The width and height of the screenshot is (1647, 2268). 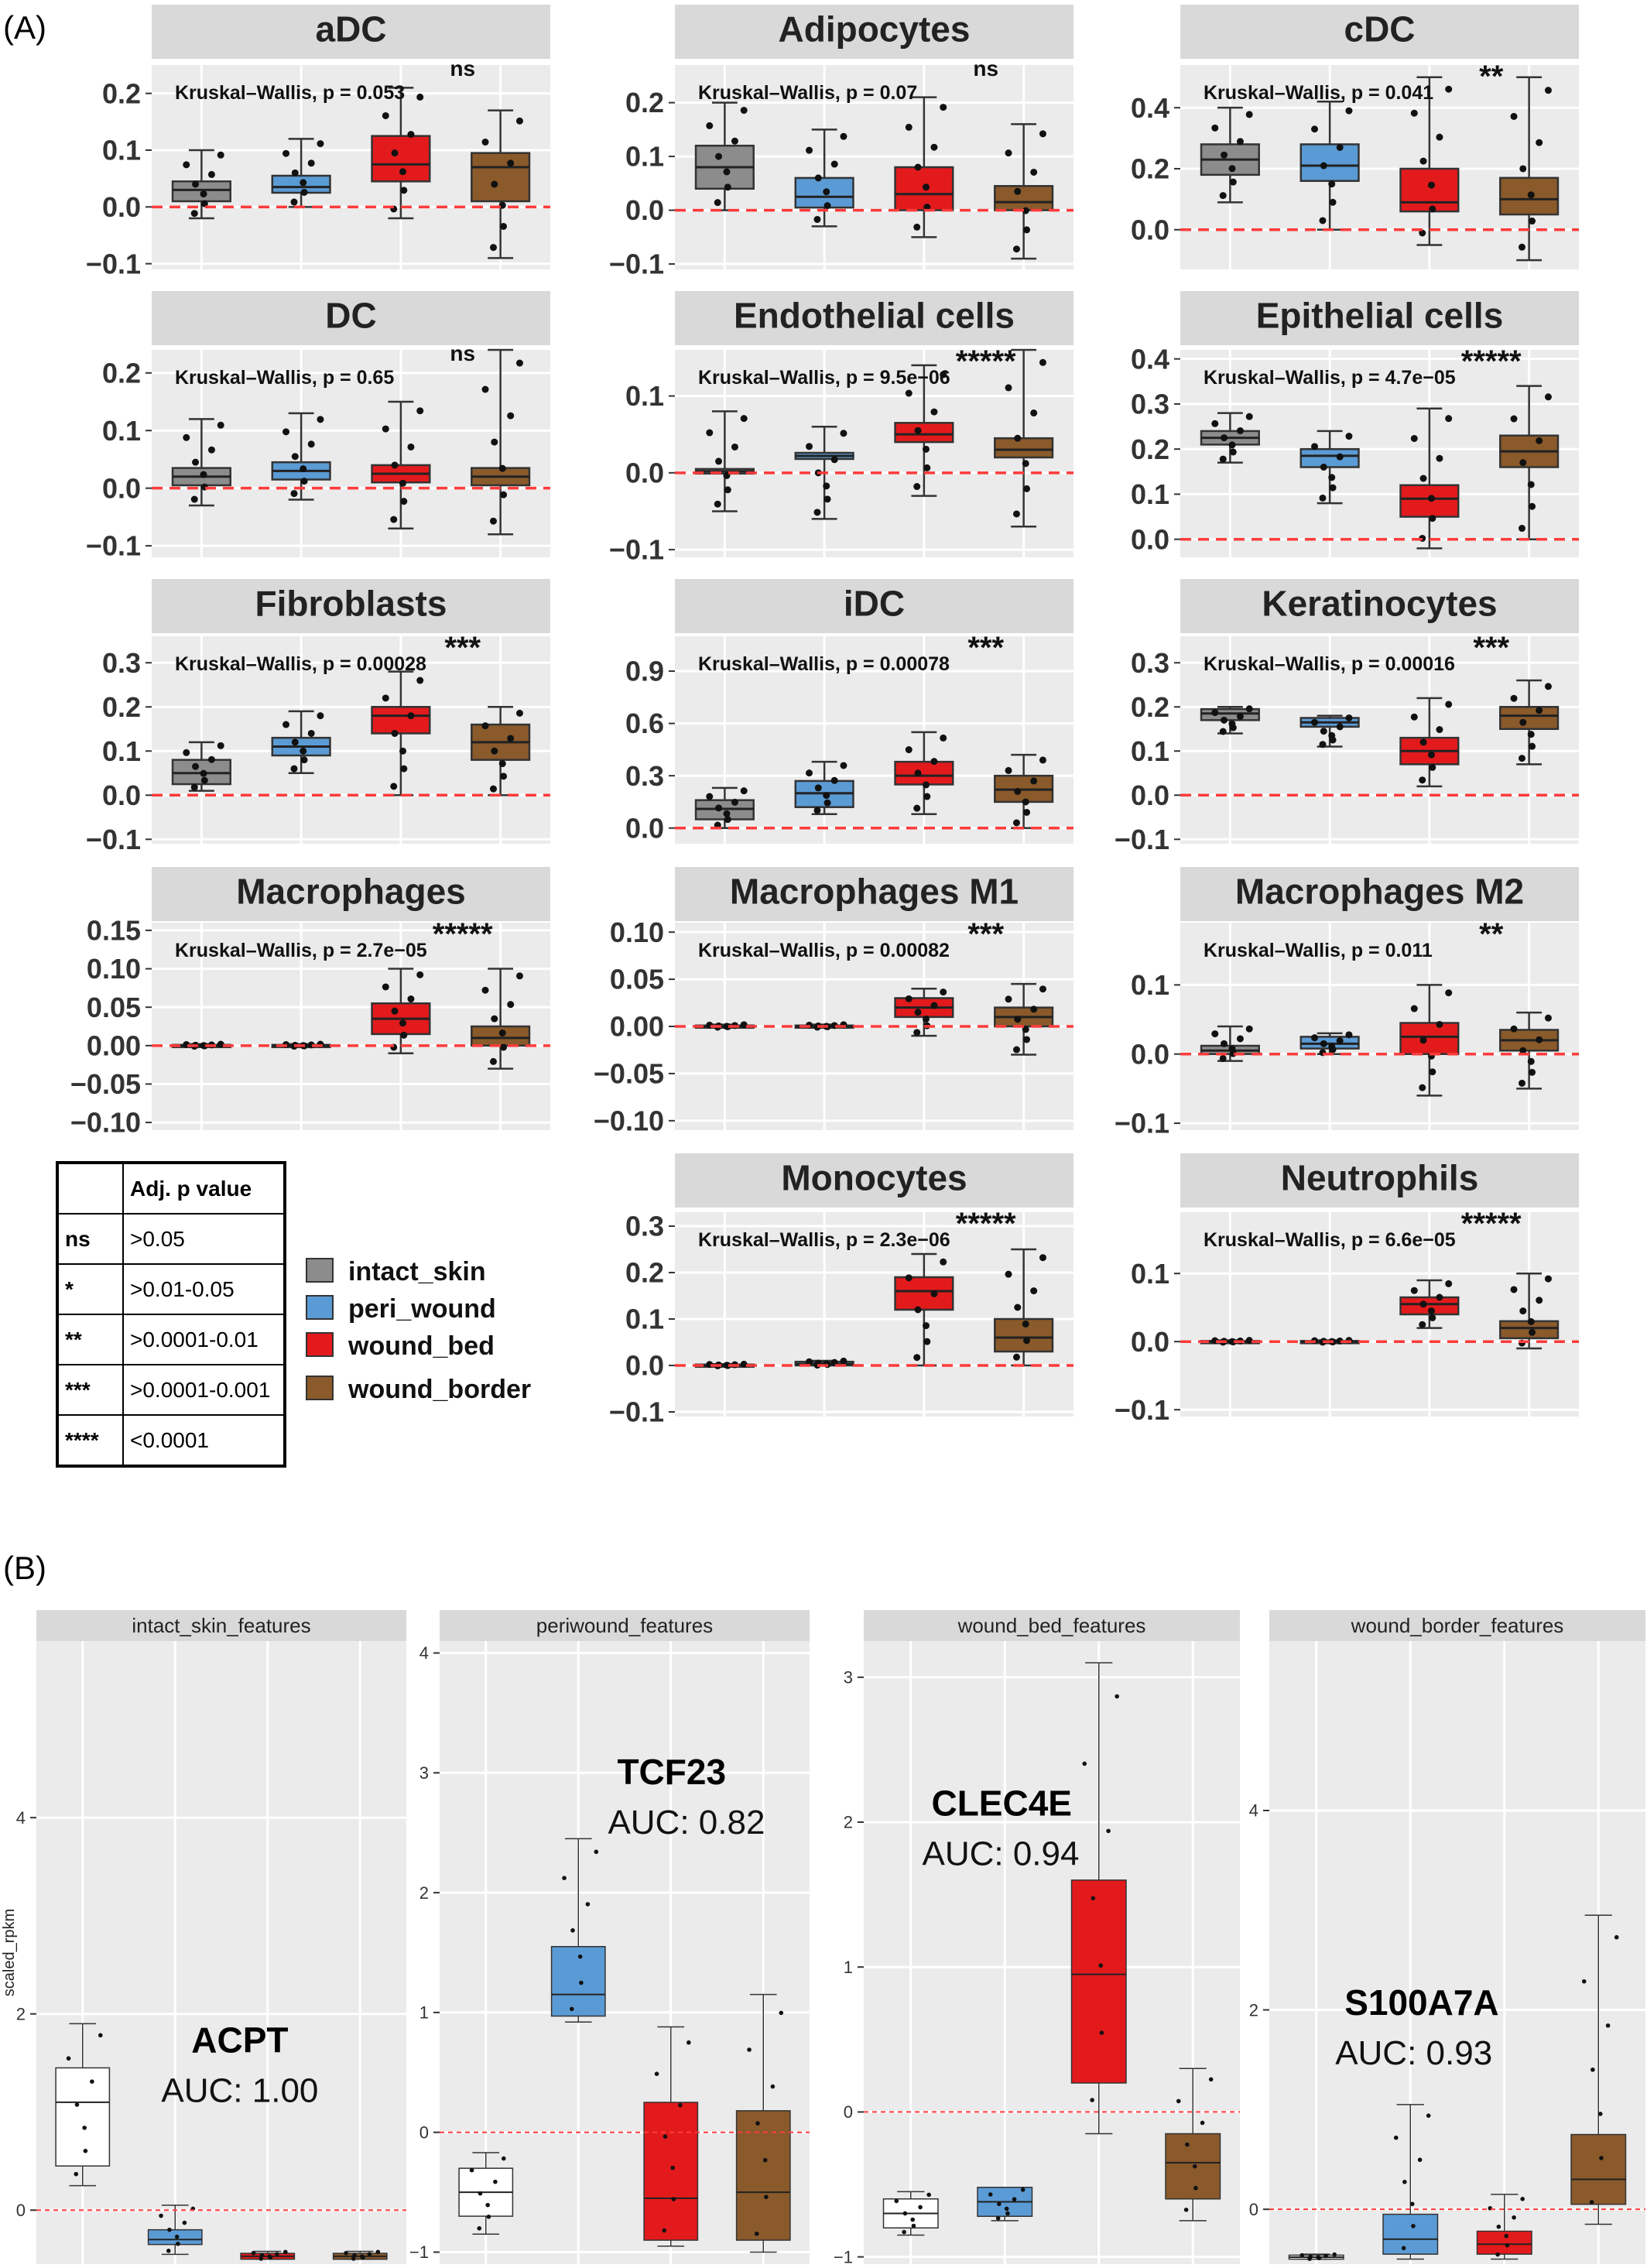 What do you see at coordinates (924, 1012) in the screenshot?
I see `box-wound_bed` at bounding box center [924, 1012].